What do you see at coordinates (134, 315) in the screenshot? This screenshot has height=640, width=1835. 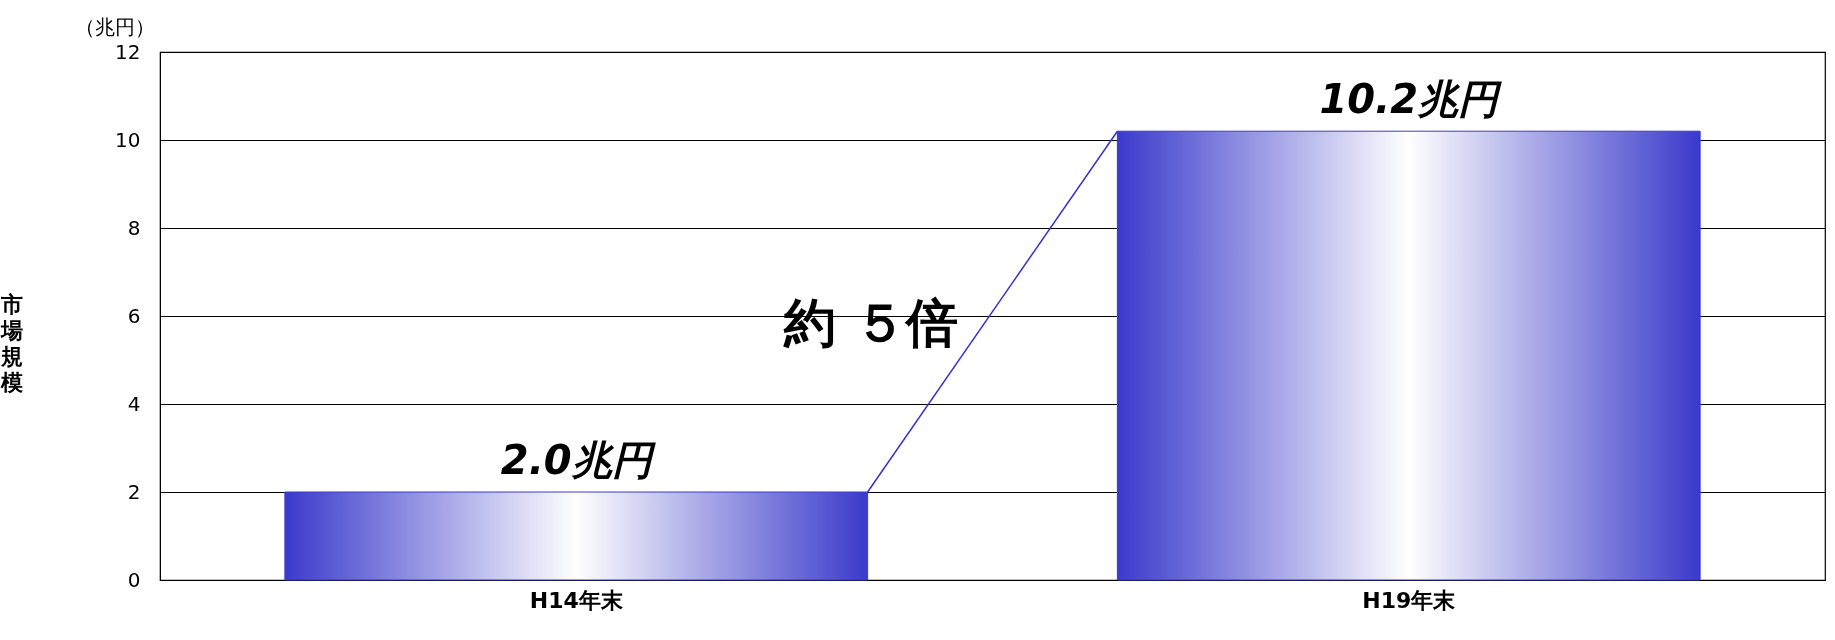 I see `y-tick-label: 6` at bounding box center [134, 315].